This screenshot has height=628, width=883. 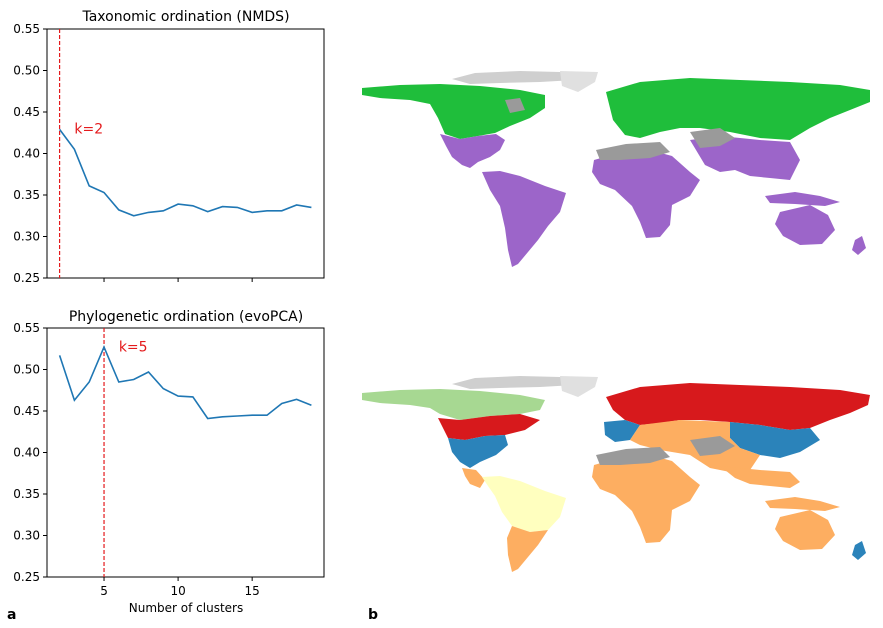 I want to click on map1-australia, so click(x=805, y=225).